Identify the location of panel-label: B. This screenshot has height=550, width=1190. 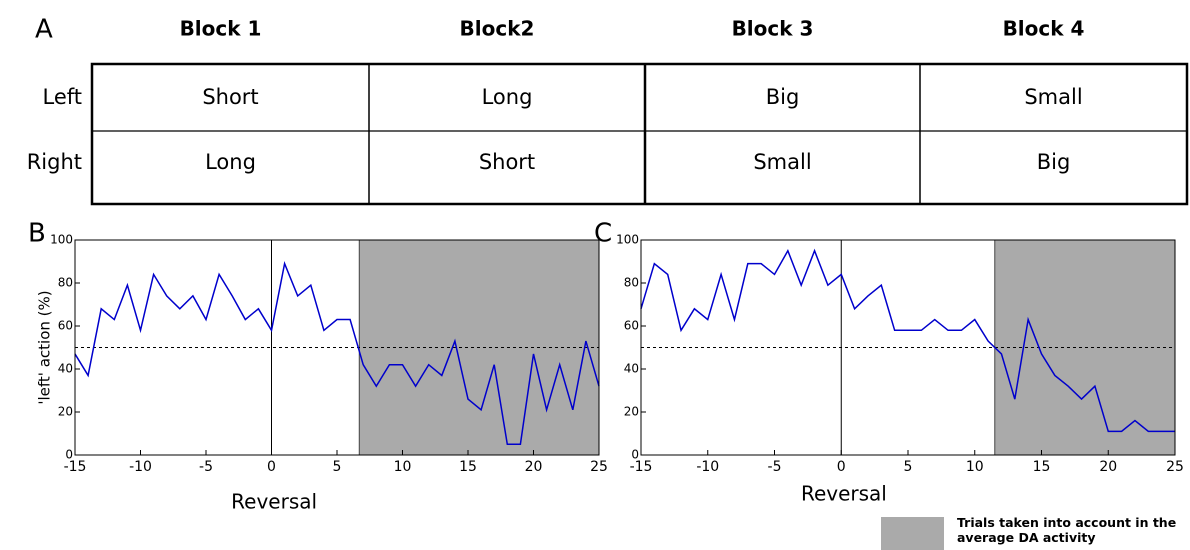
(37, 234).